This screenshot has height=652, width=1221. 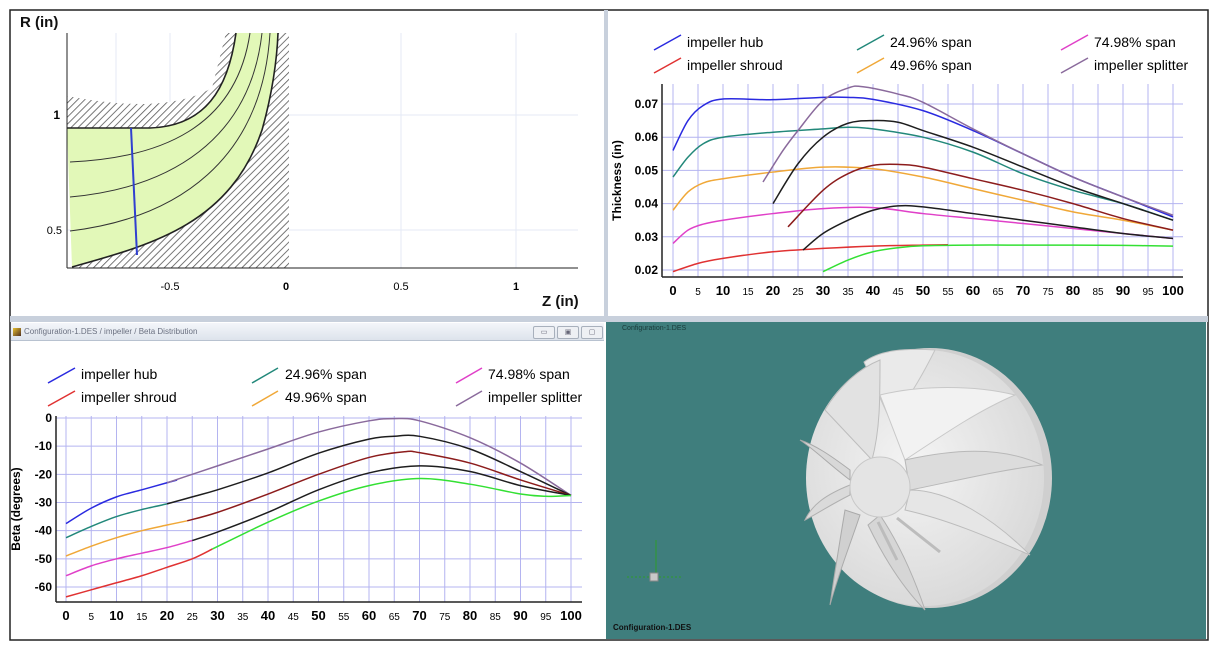 I want to click on maximize-button: ▣, so click(x=568, y=332).